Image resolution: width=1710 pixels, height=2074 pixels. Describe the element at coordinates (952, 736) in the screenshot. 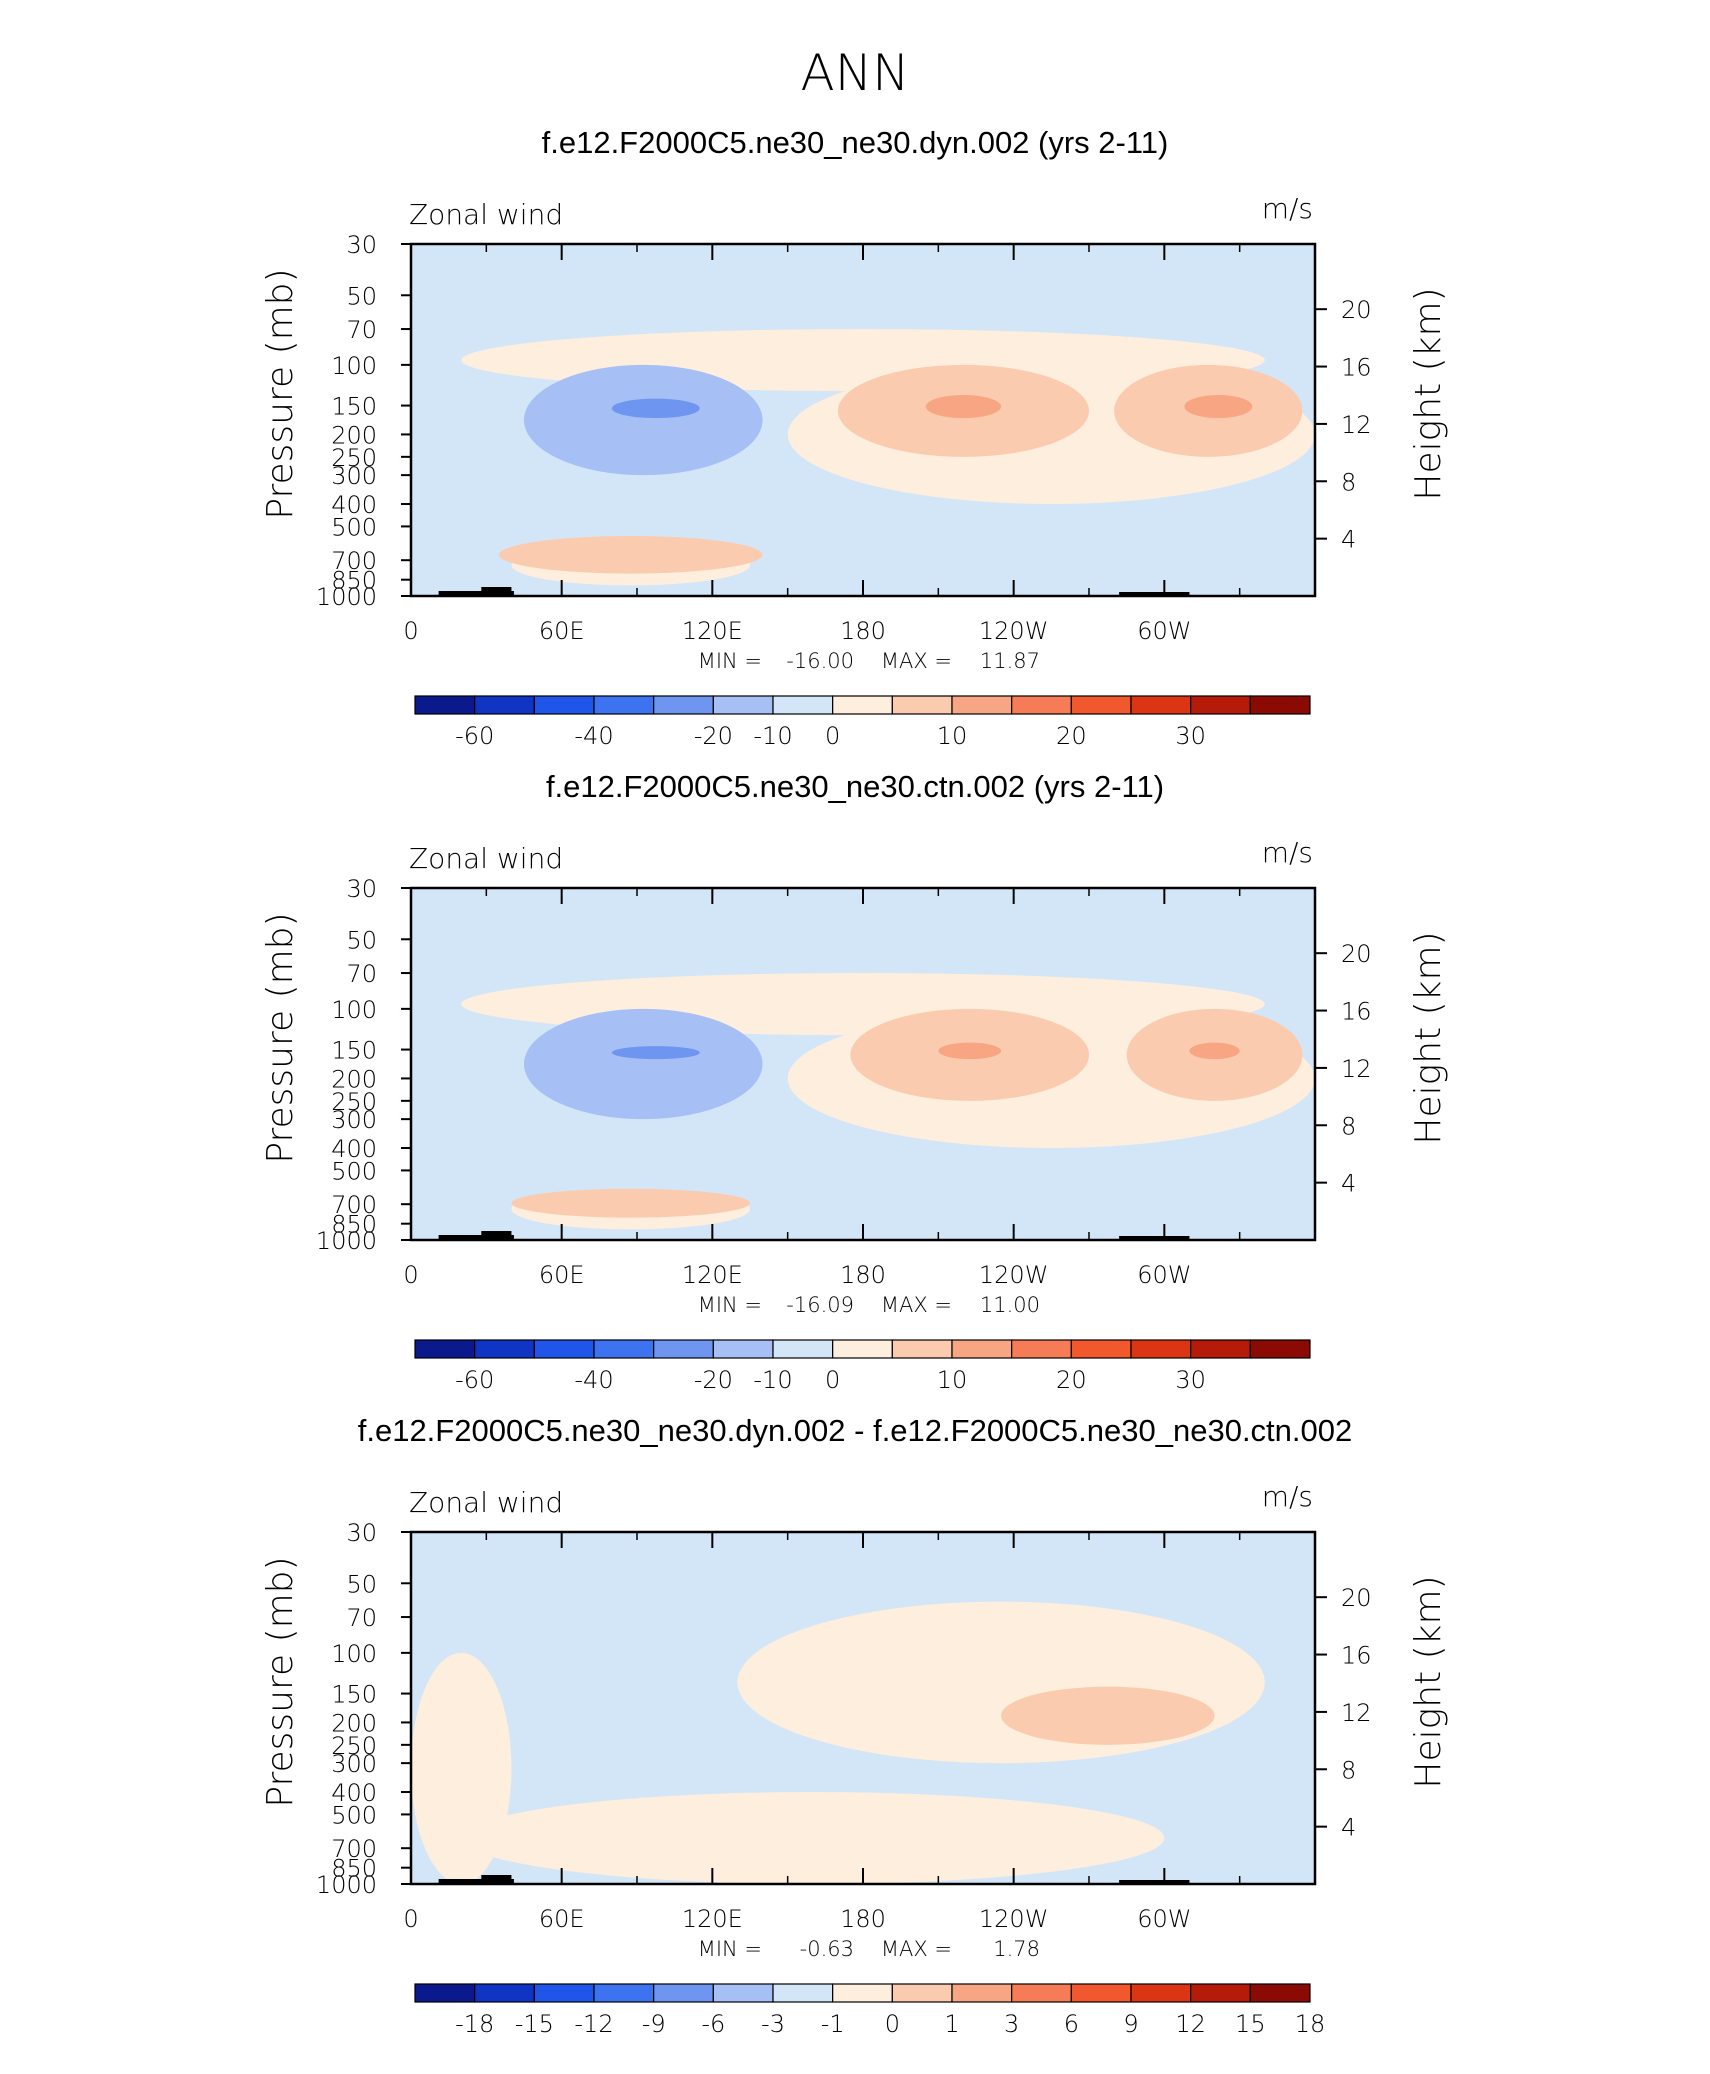

I see `colorbar-label: 10` at that location.